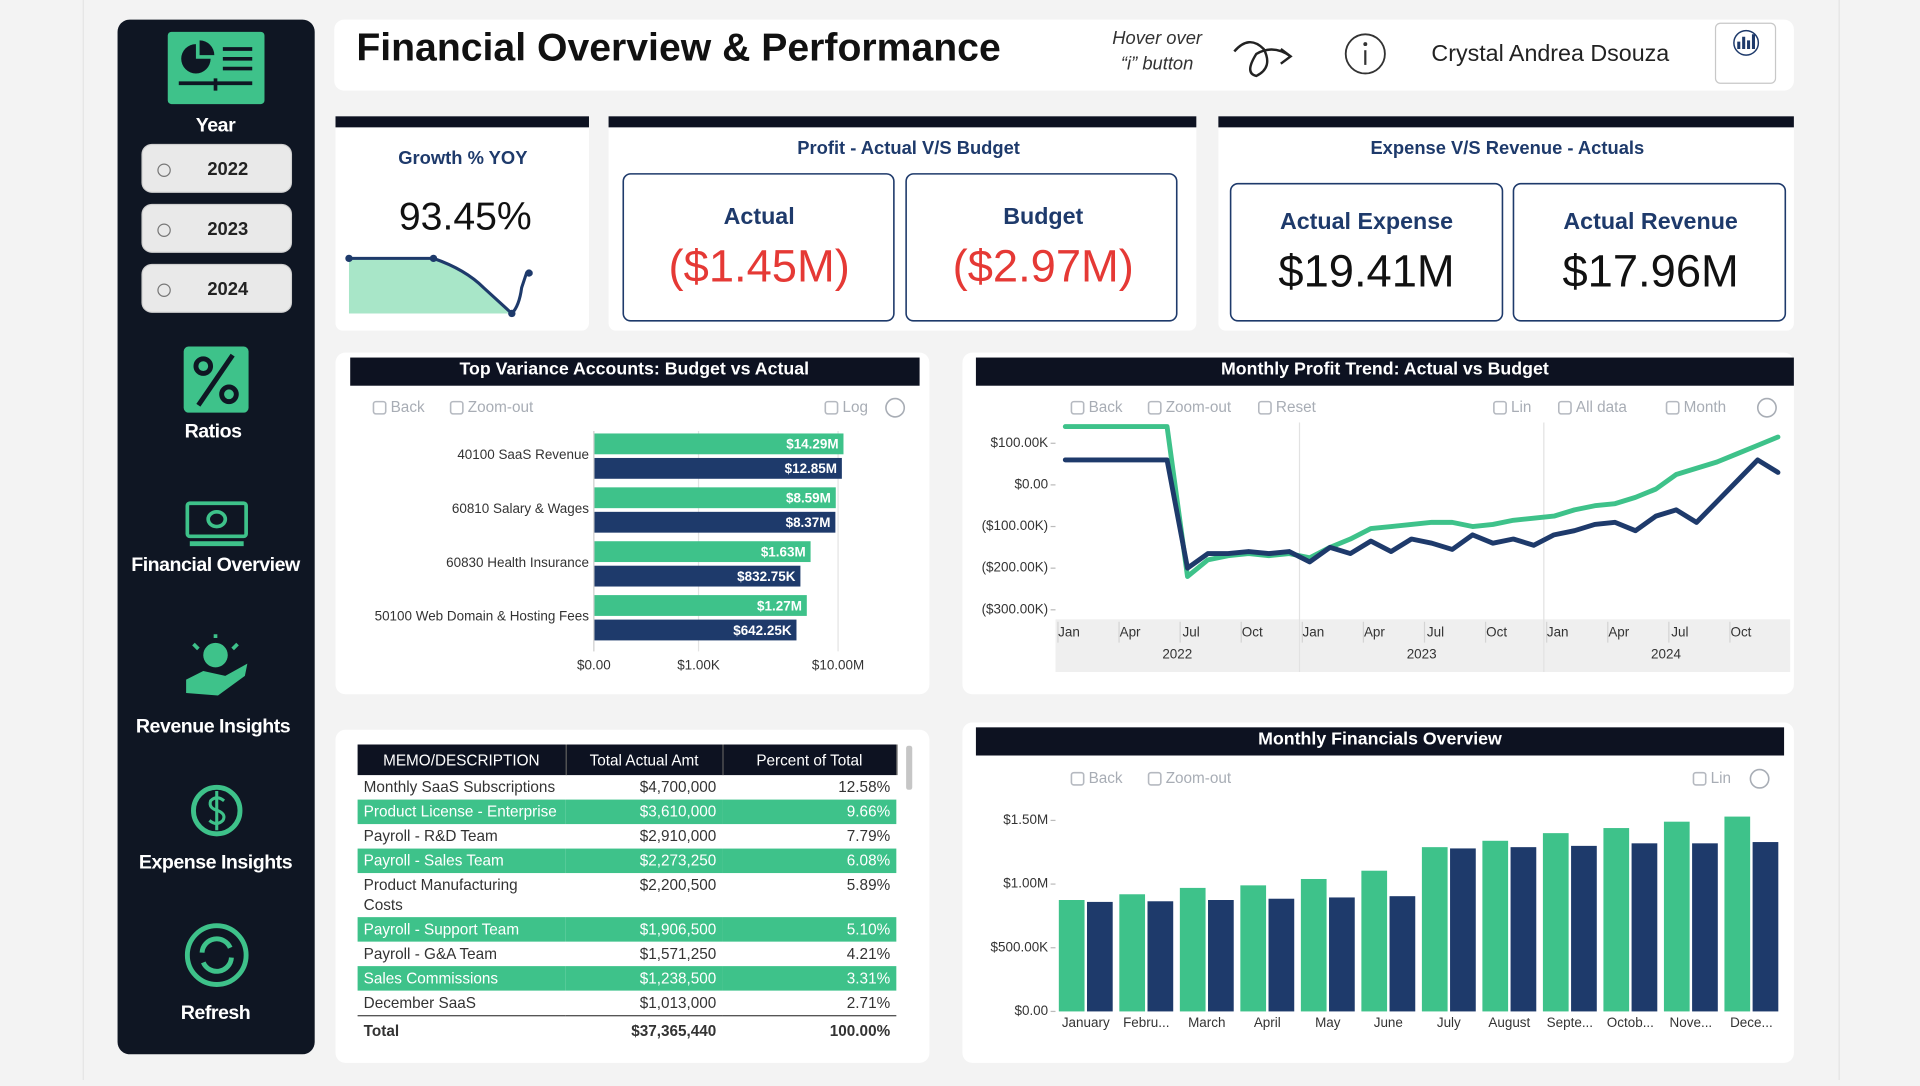 The width and height of the screenshot is (1920, 1086). I want to click on x-tick-label: August, so click(1509, 1022).